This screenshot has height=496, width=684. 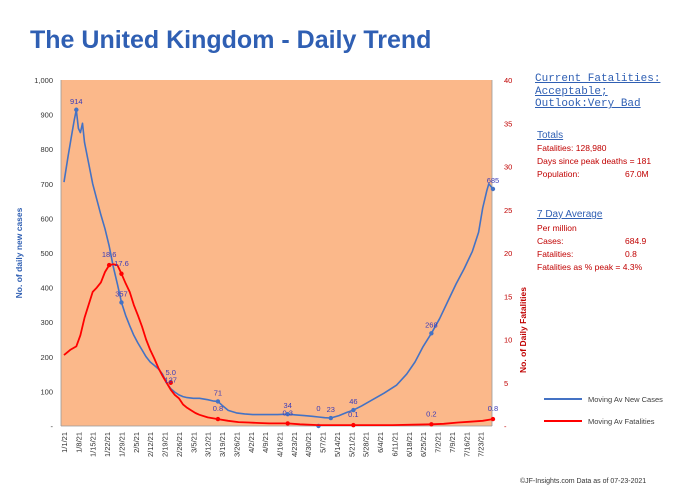 I want to click on cases-data-label: 268, so click(x=431, y=324).